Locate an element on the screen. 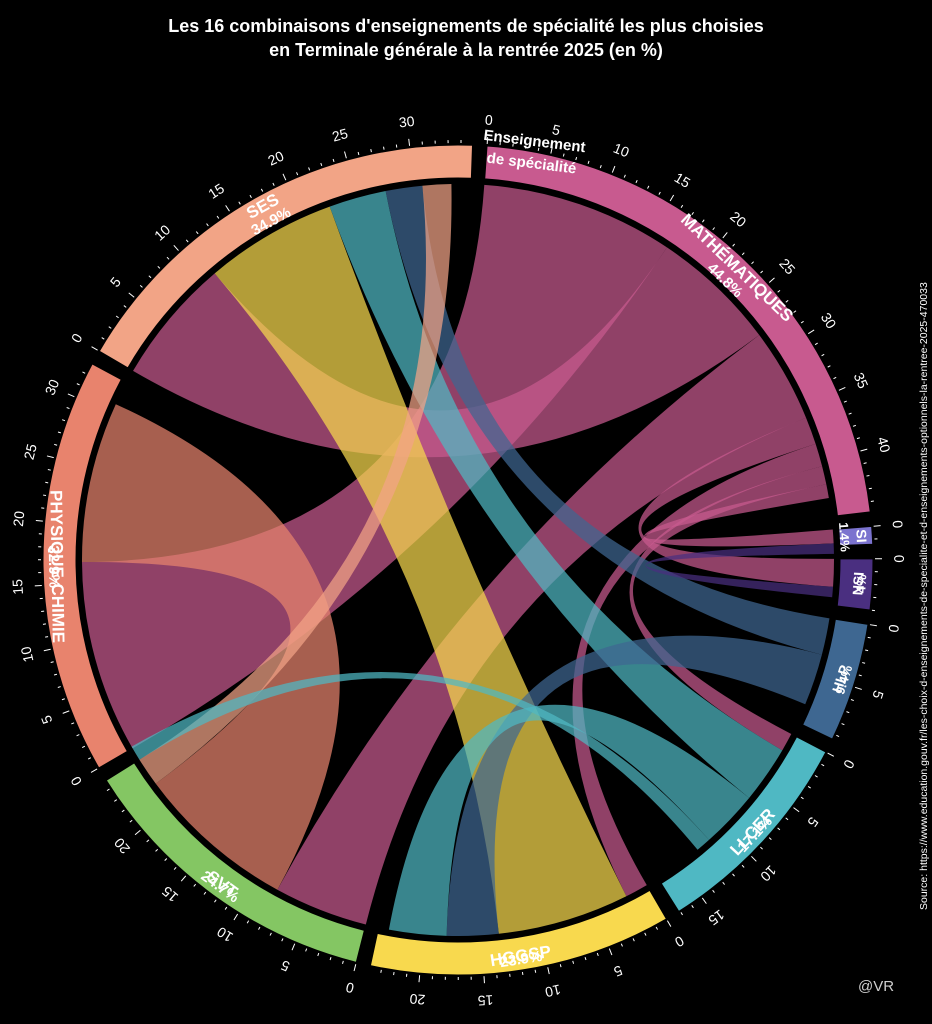  tick-label-hlp: 0 is located at coordinates (893, 628).